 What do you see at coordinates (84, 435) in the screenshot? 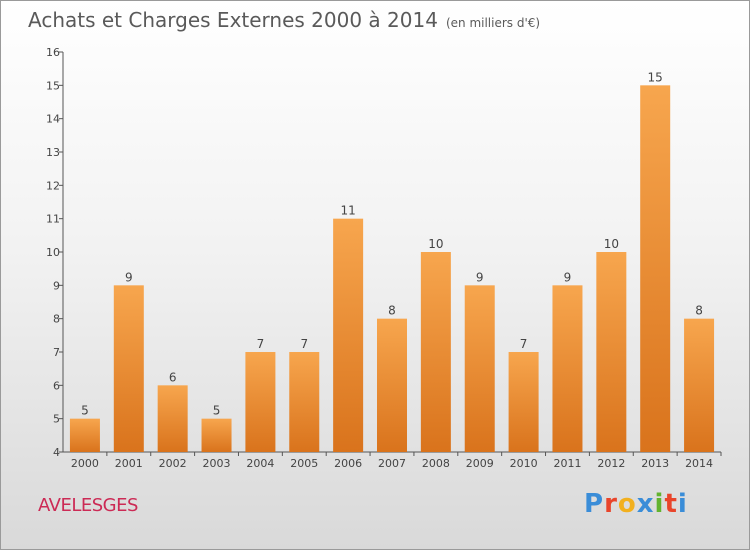
I see `bar-2000` at bounding box center [84, 435].